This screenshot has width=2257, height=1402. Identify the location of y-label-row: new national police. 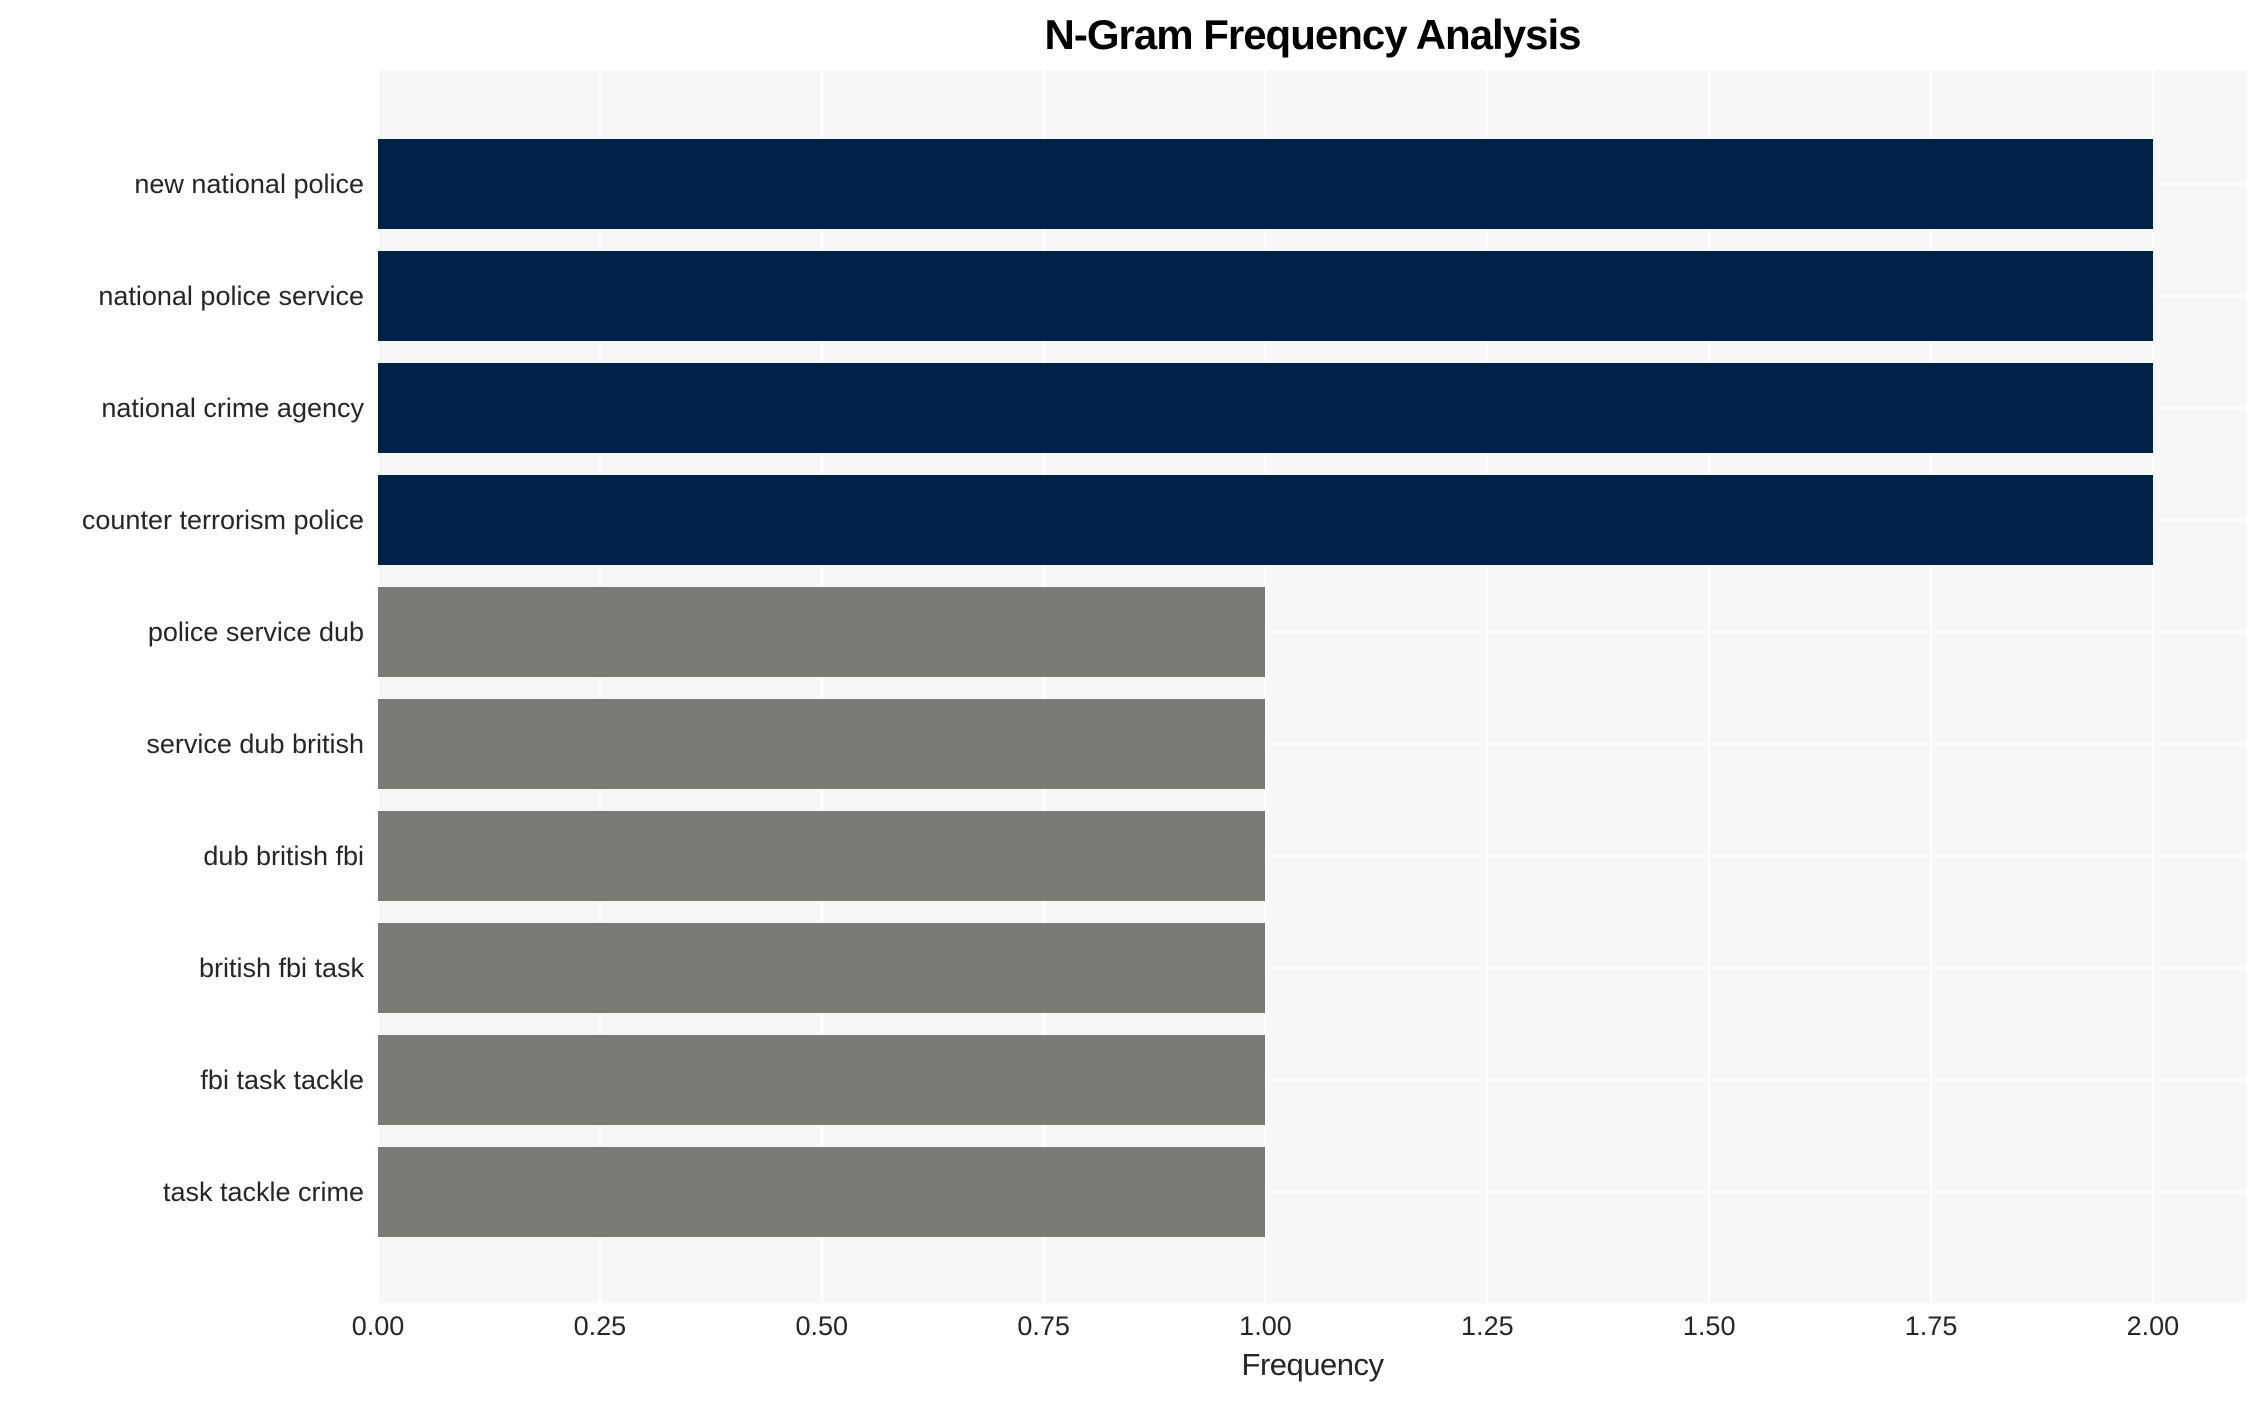
(189, 184).